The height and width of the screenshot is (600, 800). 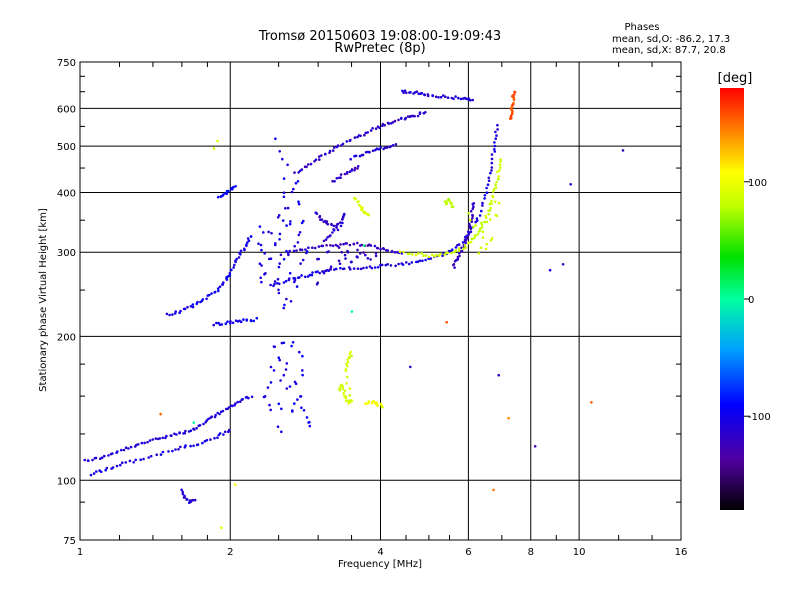 What do you see at coordinates (579, 552) in the screenshot?
I see `x-tick-label: 10` at bounding box center [579, 552].